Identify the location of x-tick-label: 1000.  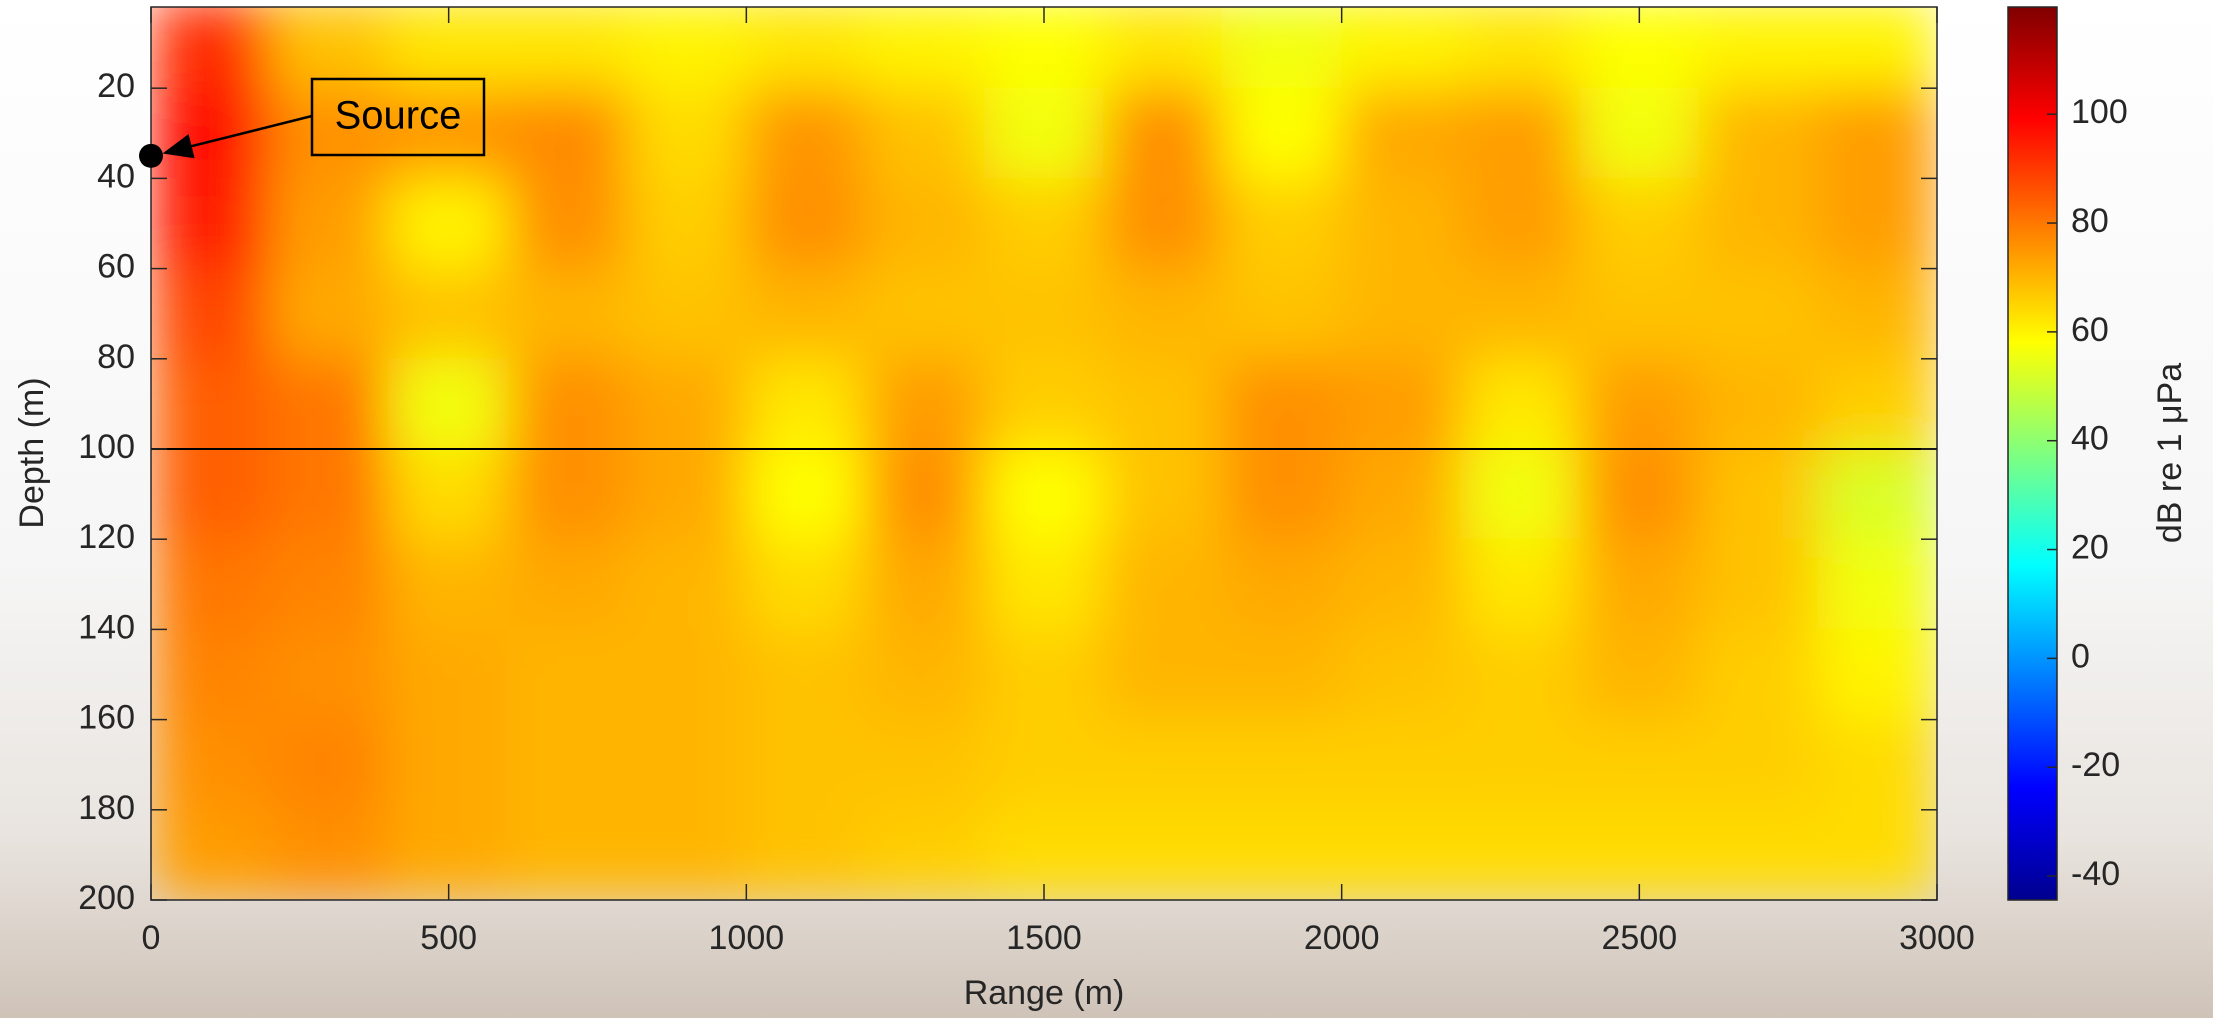
(747, 938).